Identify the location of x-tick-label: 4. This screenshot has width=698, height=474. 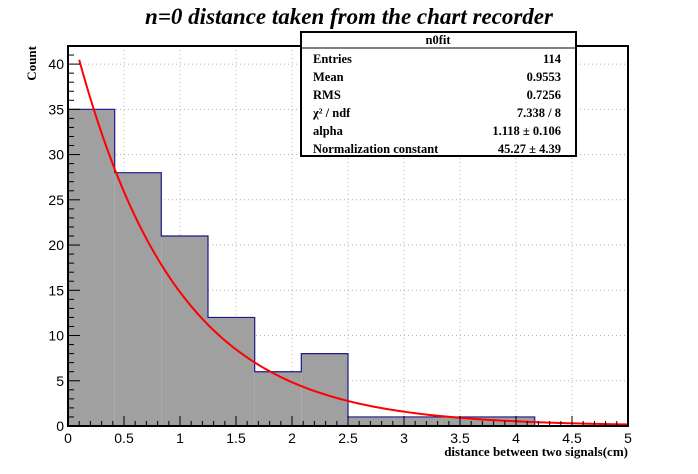
(516, 438).